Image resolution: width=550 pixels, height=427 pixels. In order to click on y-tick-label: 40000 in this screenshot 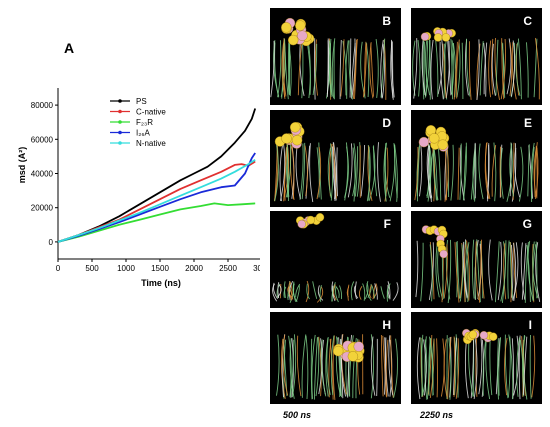, I will do `click(42, 174)`.